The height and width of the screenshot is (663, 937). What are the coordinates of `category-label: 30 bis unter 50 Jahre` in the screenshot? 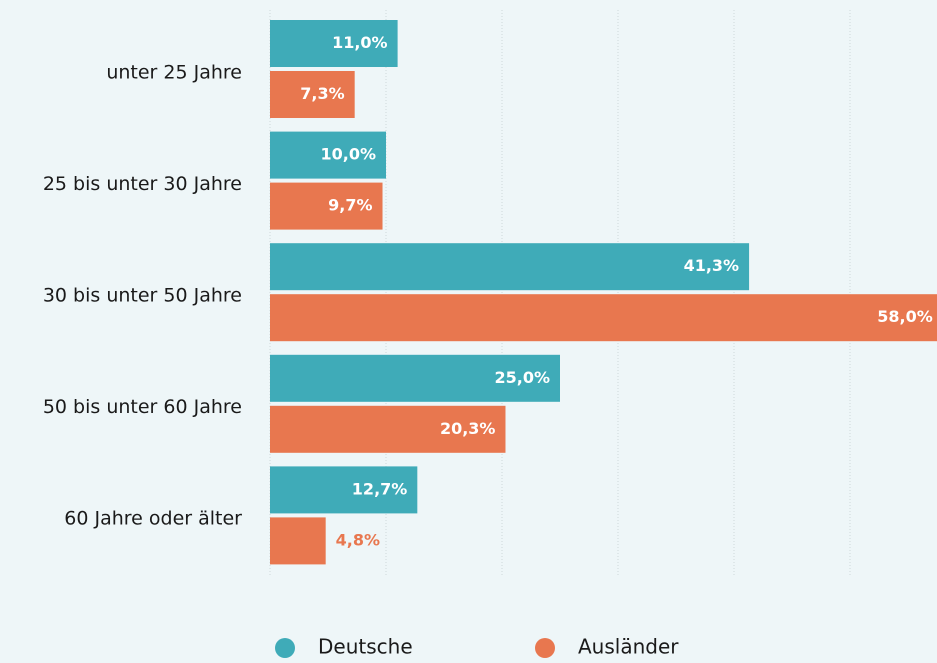 It's located at (142, 296).